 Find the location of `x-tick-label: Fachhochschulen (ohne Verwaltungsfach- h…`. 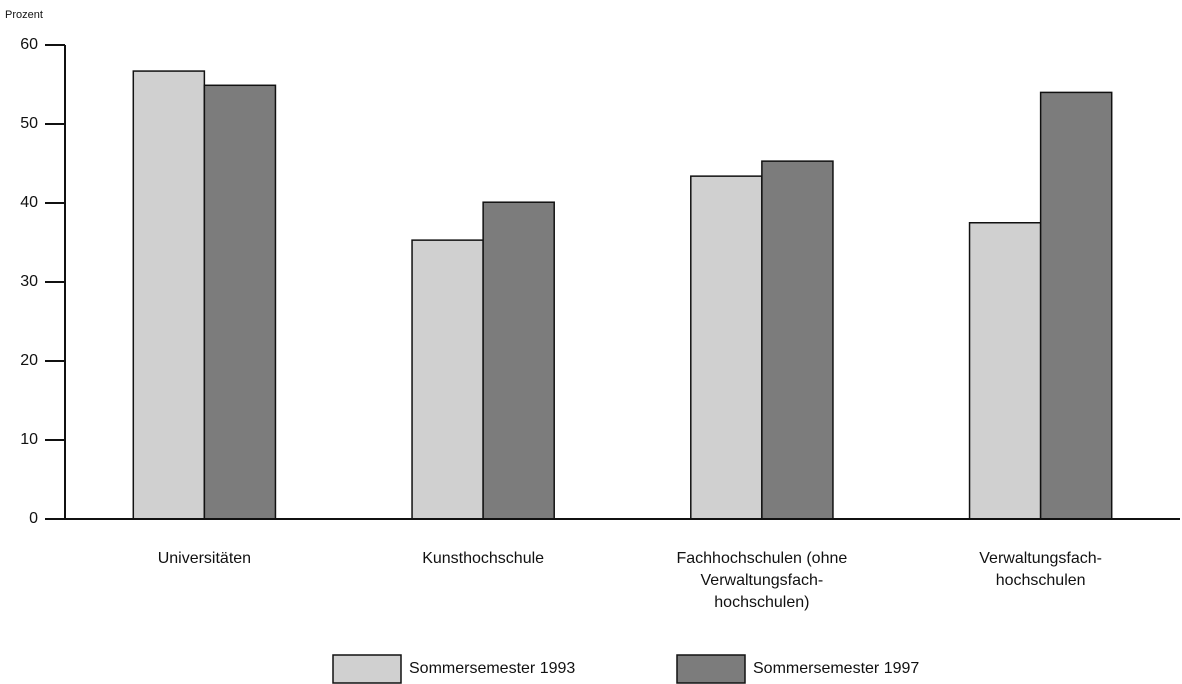

x-tick-label: Fachhochschulen (ohne Verwaltungsfach- h… is located at coordinates (762, 580).